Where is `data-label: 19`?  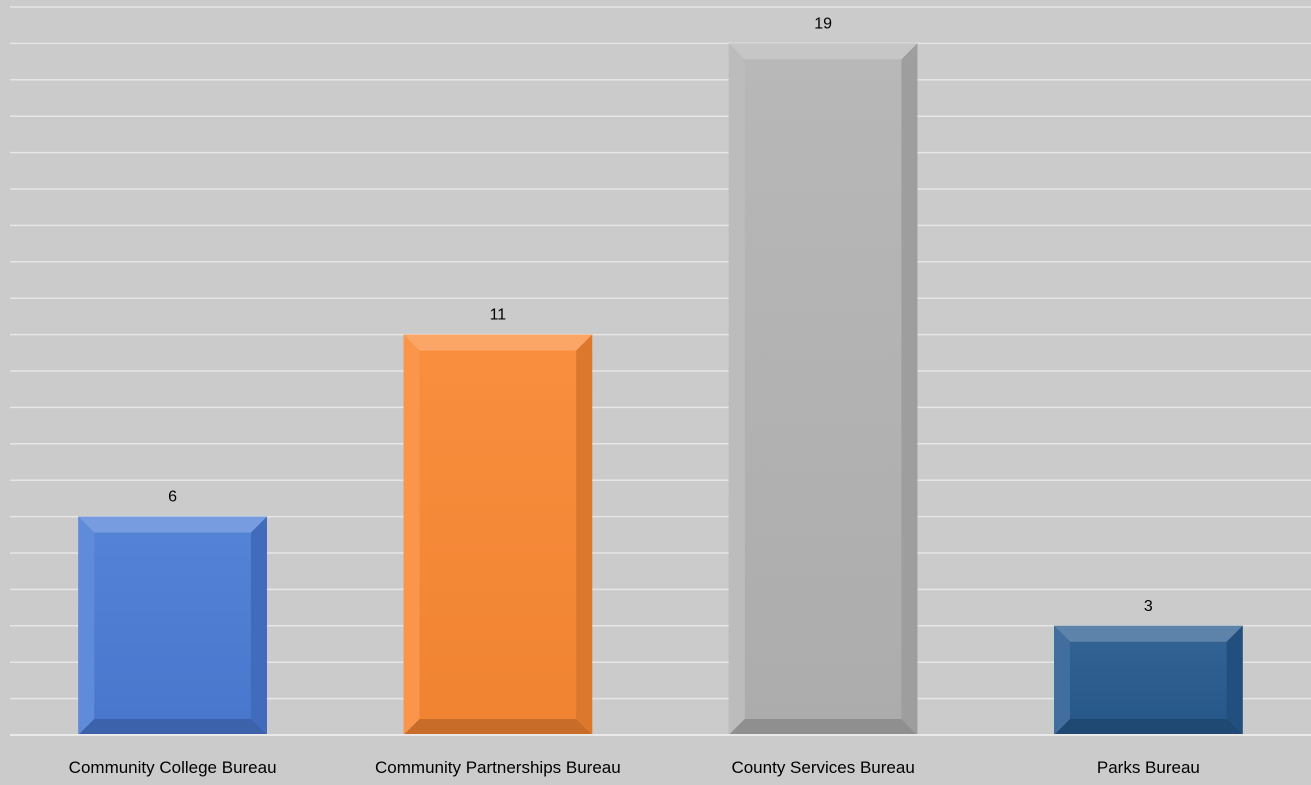 data-label: 19 is located at coordinates (823, 23).